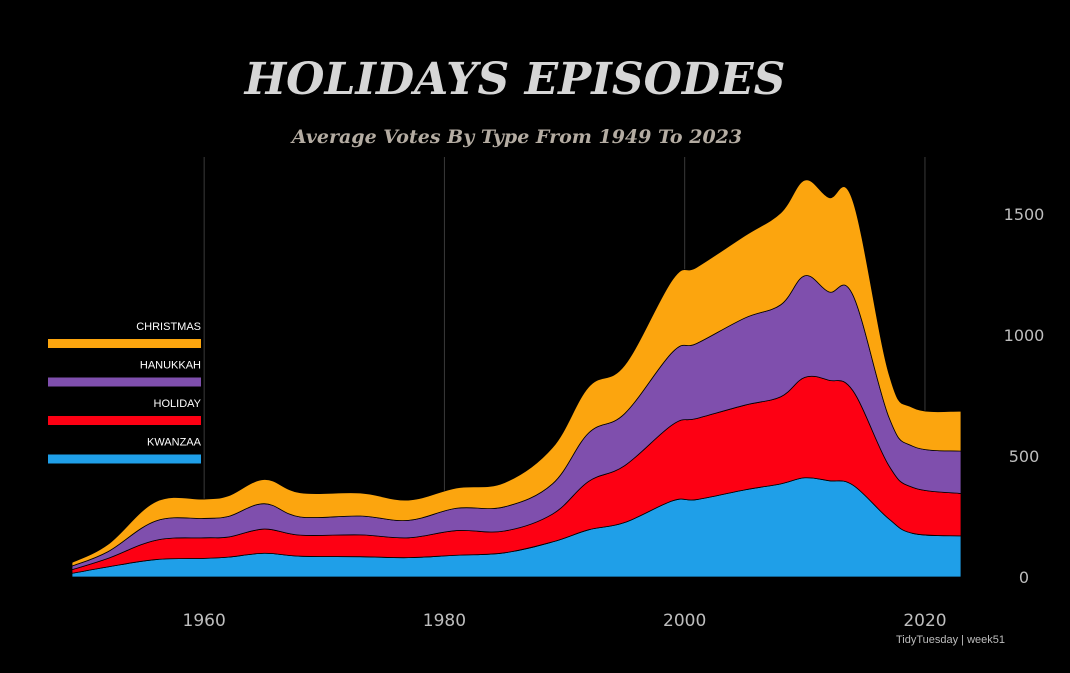 The image size is (1070, 673). I want to click on chart-subtitle: Average Votes By Type From 1949 To 2023, so click(516, 137).